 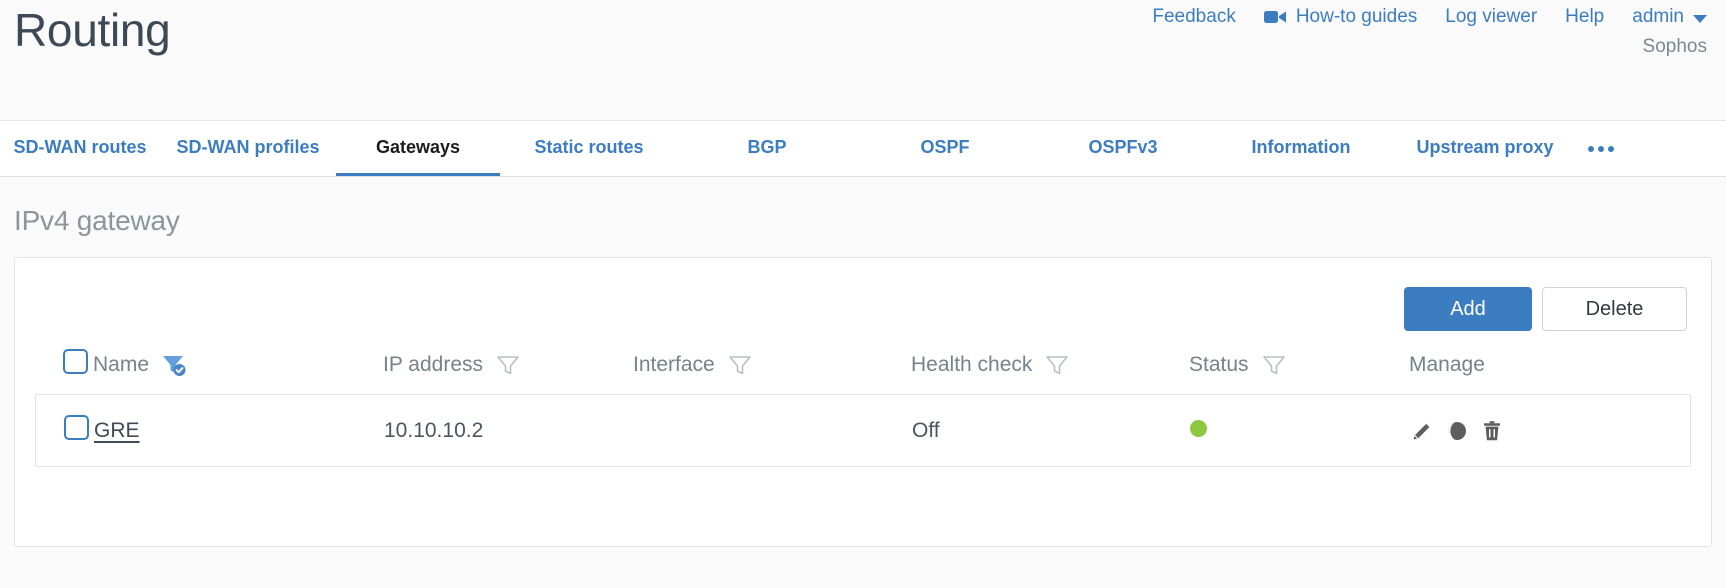 I want to click on tab-label: Upstream proxy, so click(x=1485, y=146).